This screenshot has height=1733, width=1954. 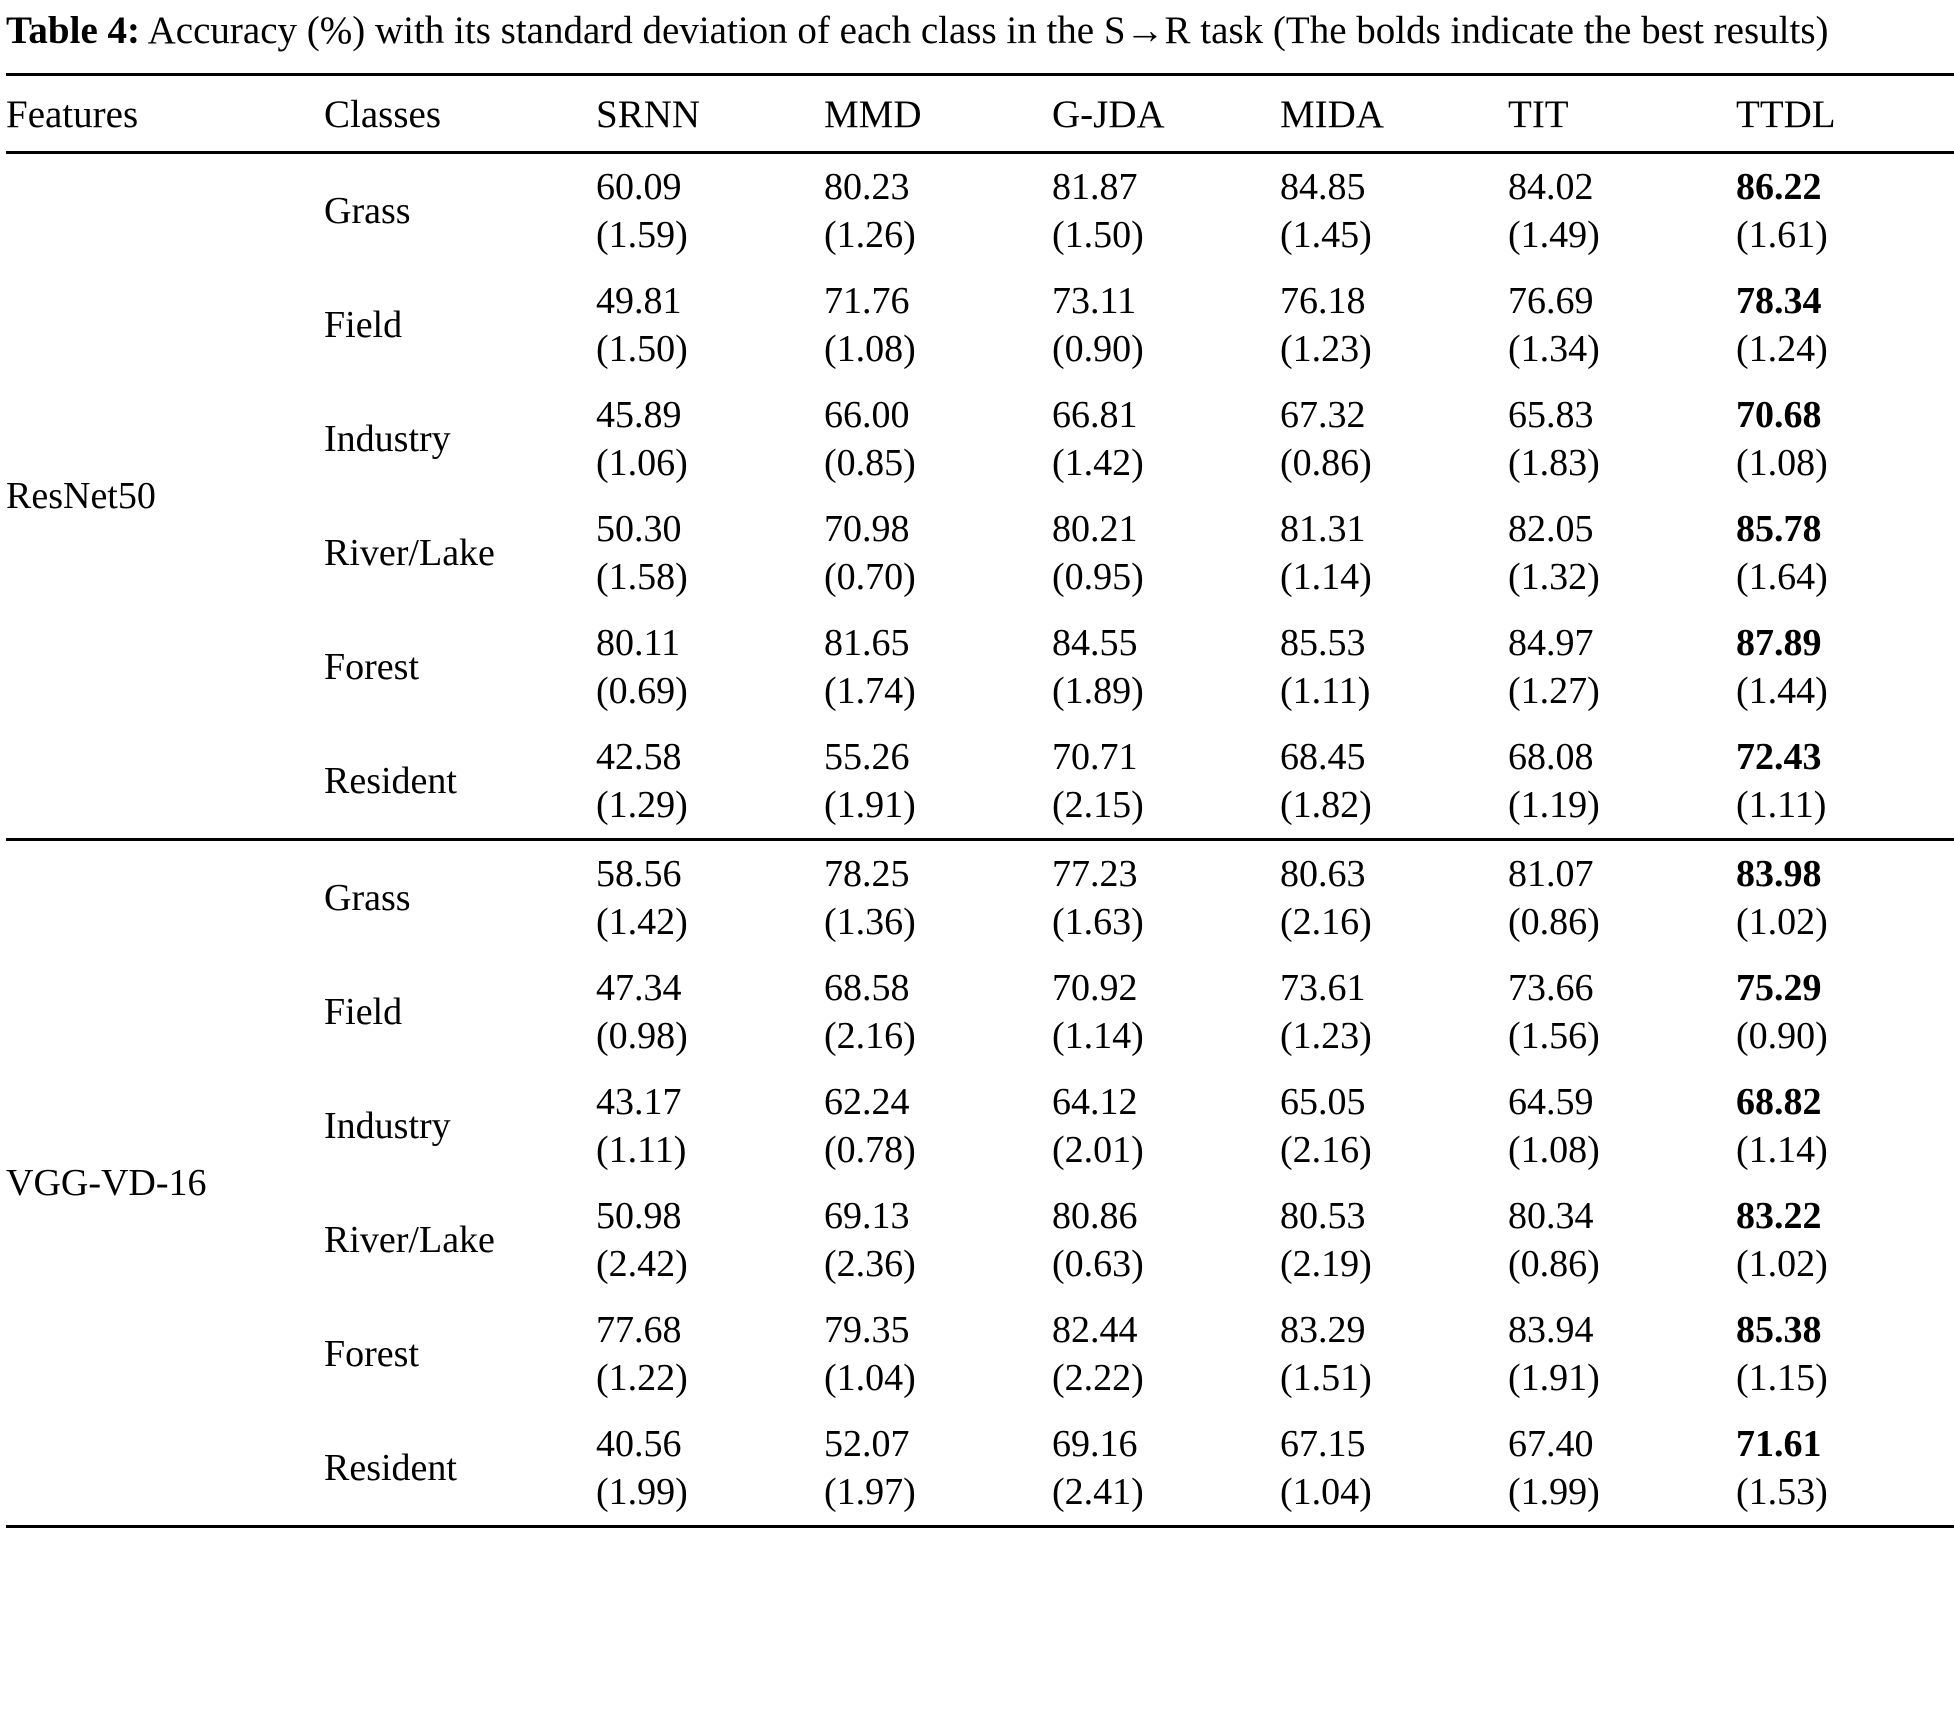 I want to click on table-row-std: (0.69) (1.74) (1.89) (1.11) (1.27) (1.44), so click(x=980, y=695).